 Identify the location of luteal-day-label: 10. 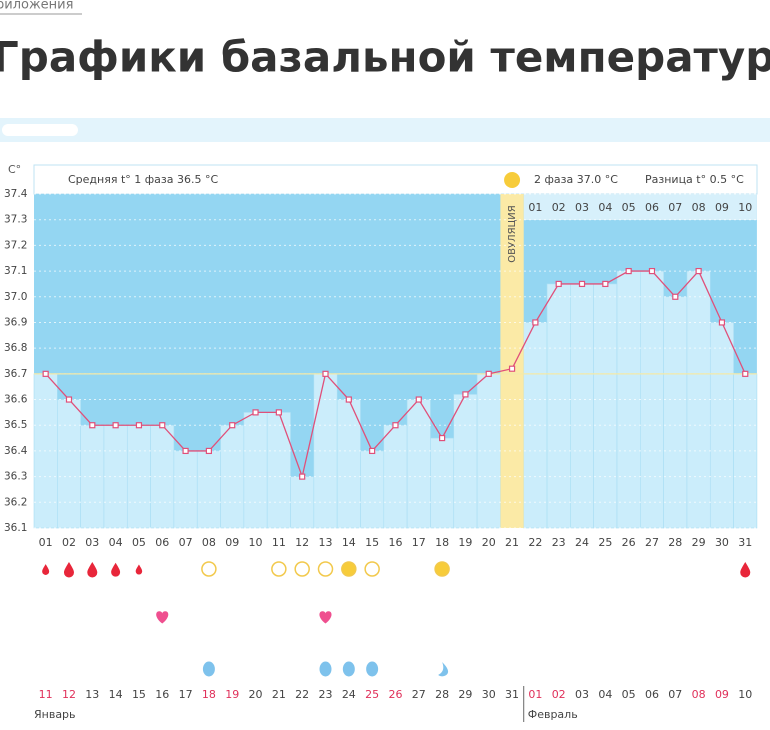
(745, 207).